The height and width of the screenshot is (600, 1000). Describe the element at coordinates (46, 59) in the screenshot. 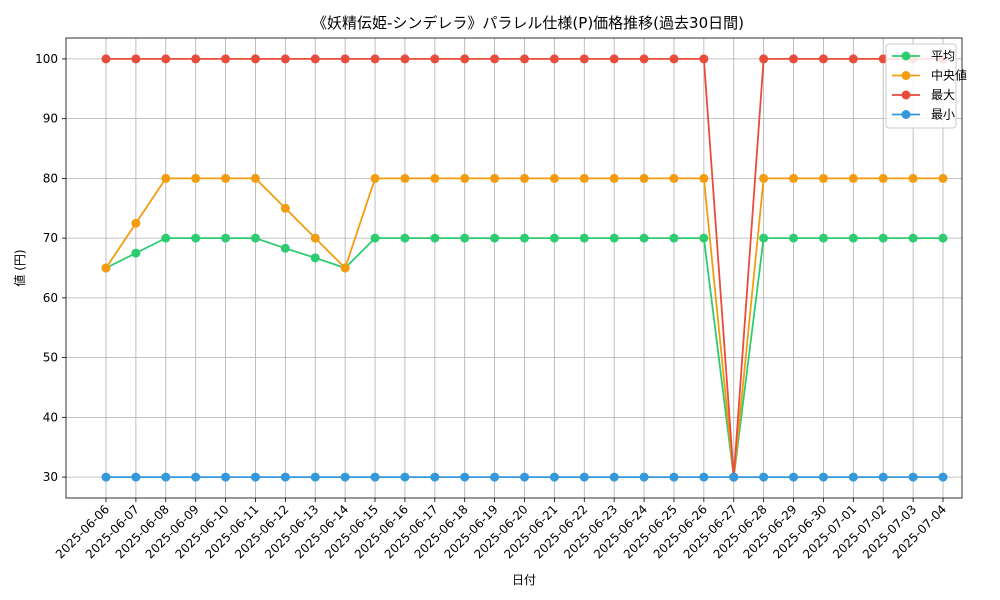

I see `y-tick-label: 100` at that location.